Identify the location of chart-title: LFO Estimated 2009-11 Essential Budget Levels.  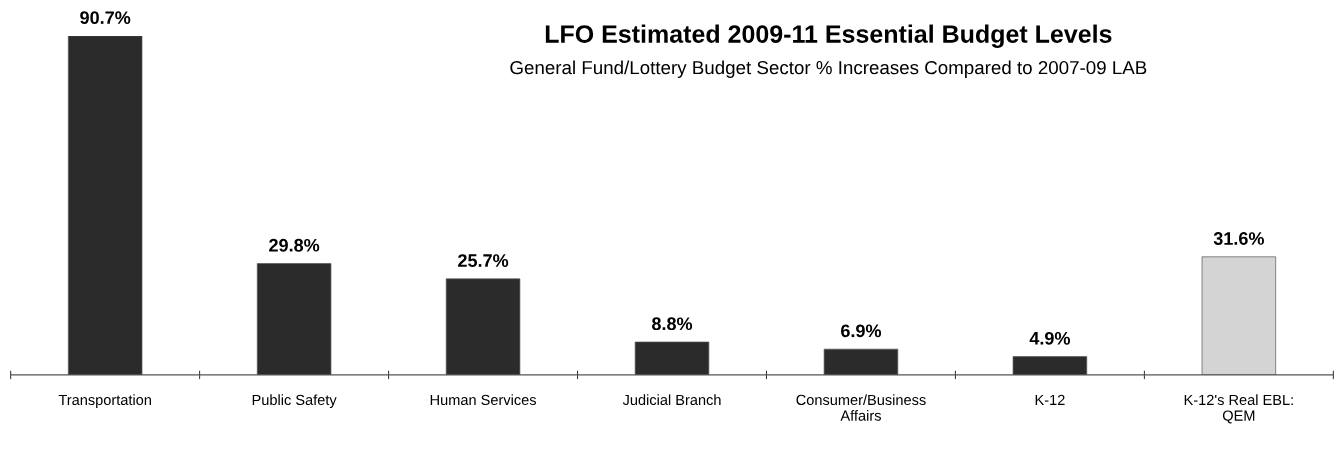
(828, 36).